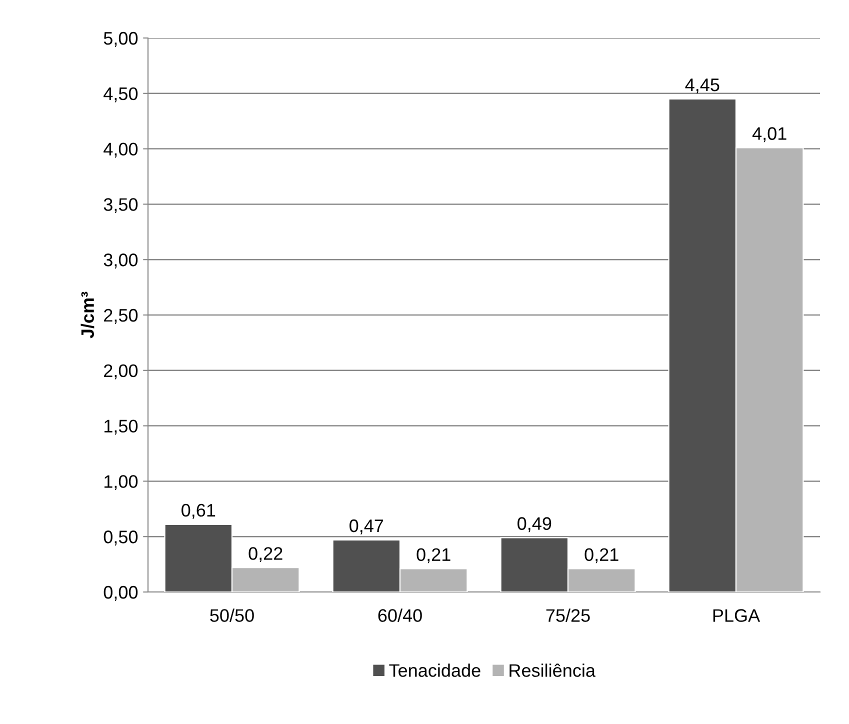 Image resolution: width=849 pixels, height=724 pixels. I want to click on y-tick-label: 3,50, so click(121, 206).